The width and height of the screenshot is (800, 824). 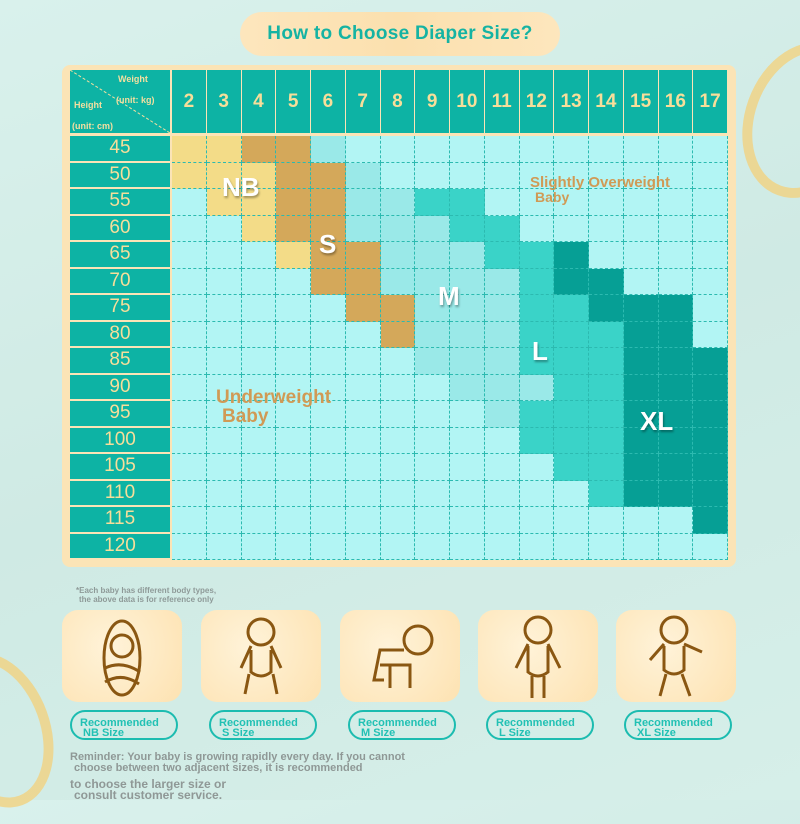 What do you see at coordinates (328, 101) in the screenshot?
I see `weight-header-6: 6` at bounding box center [328, 101].